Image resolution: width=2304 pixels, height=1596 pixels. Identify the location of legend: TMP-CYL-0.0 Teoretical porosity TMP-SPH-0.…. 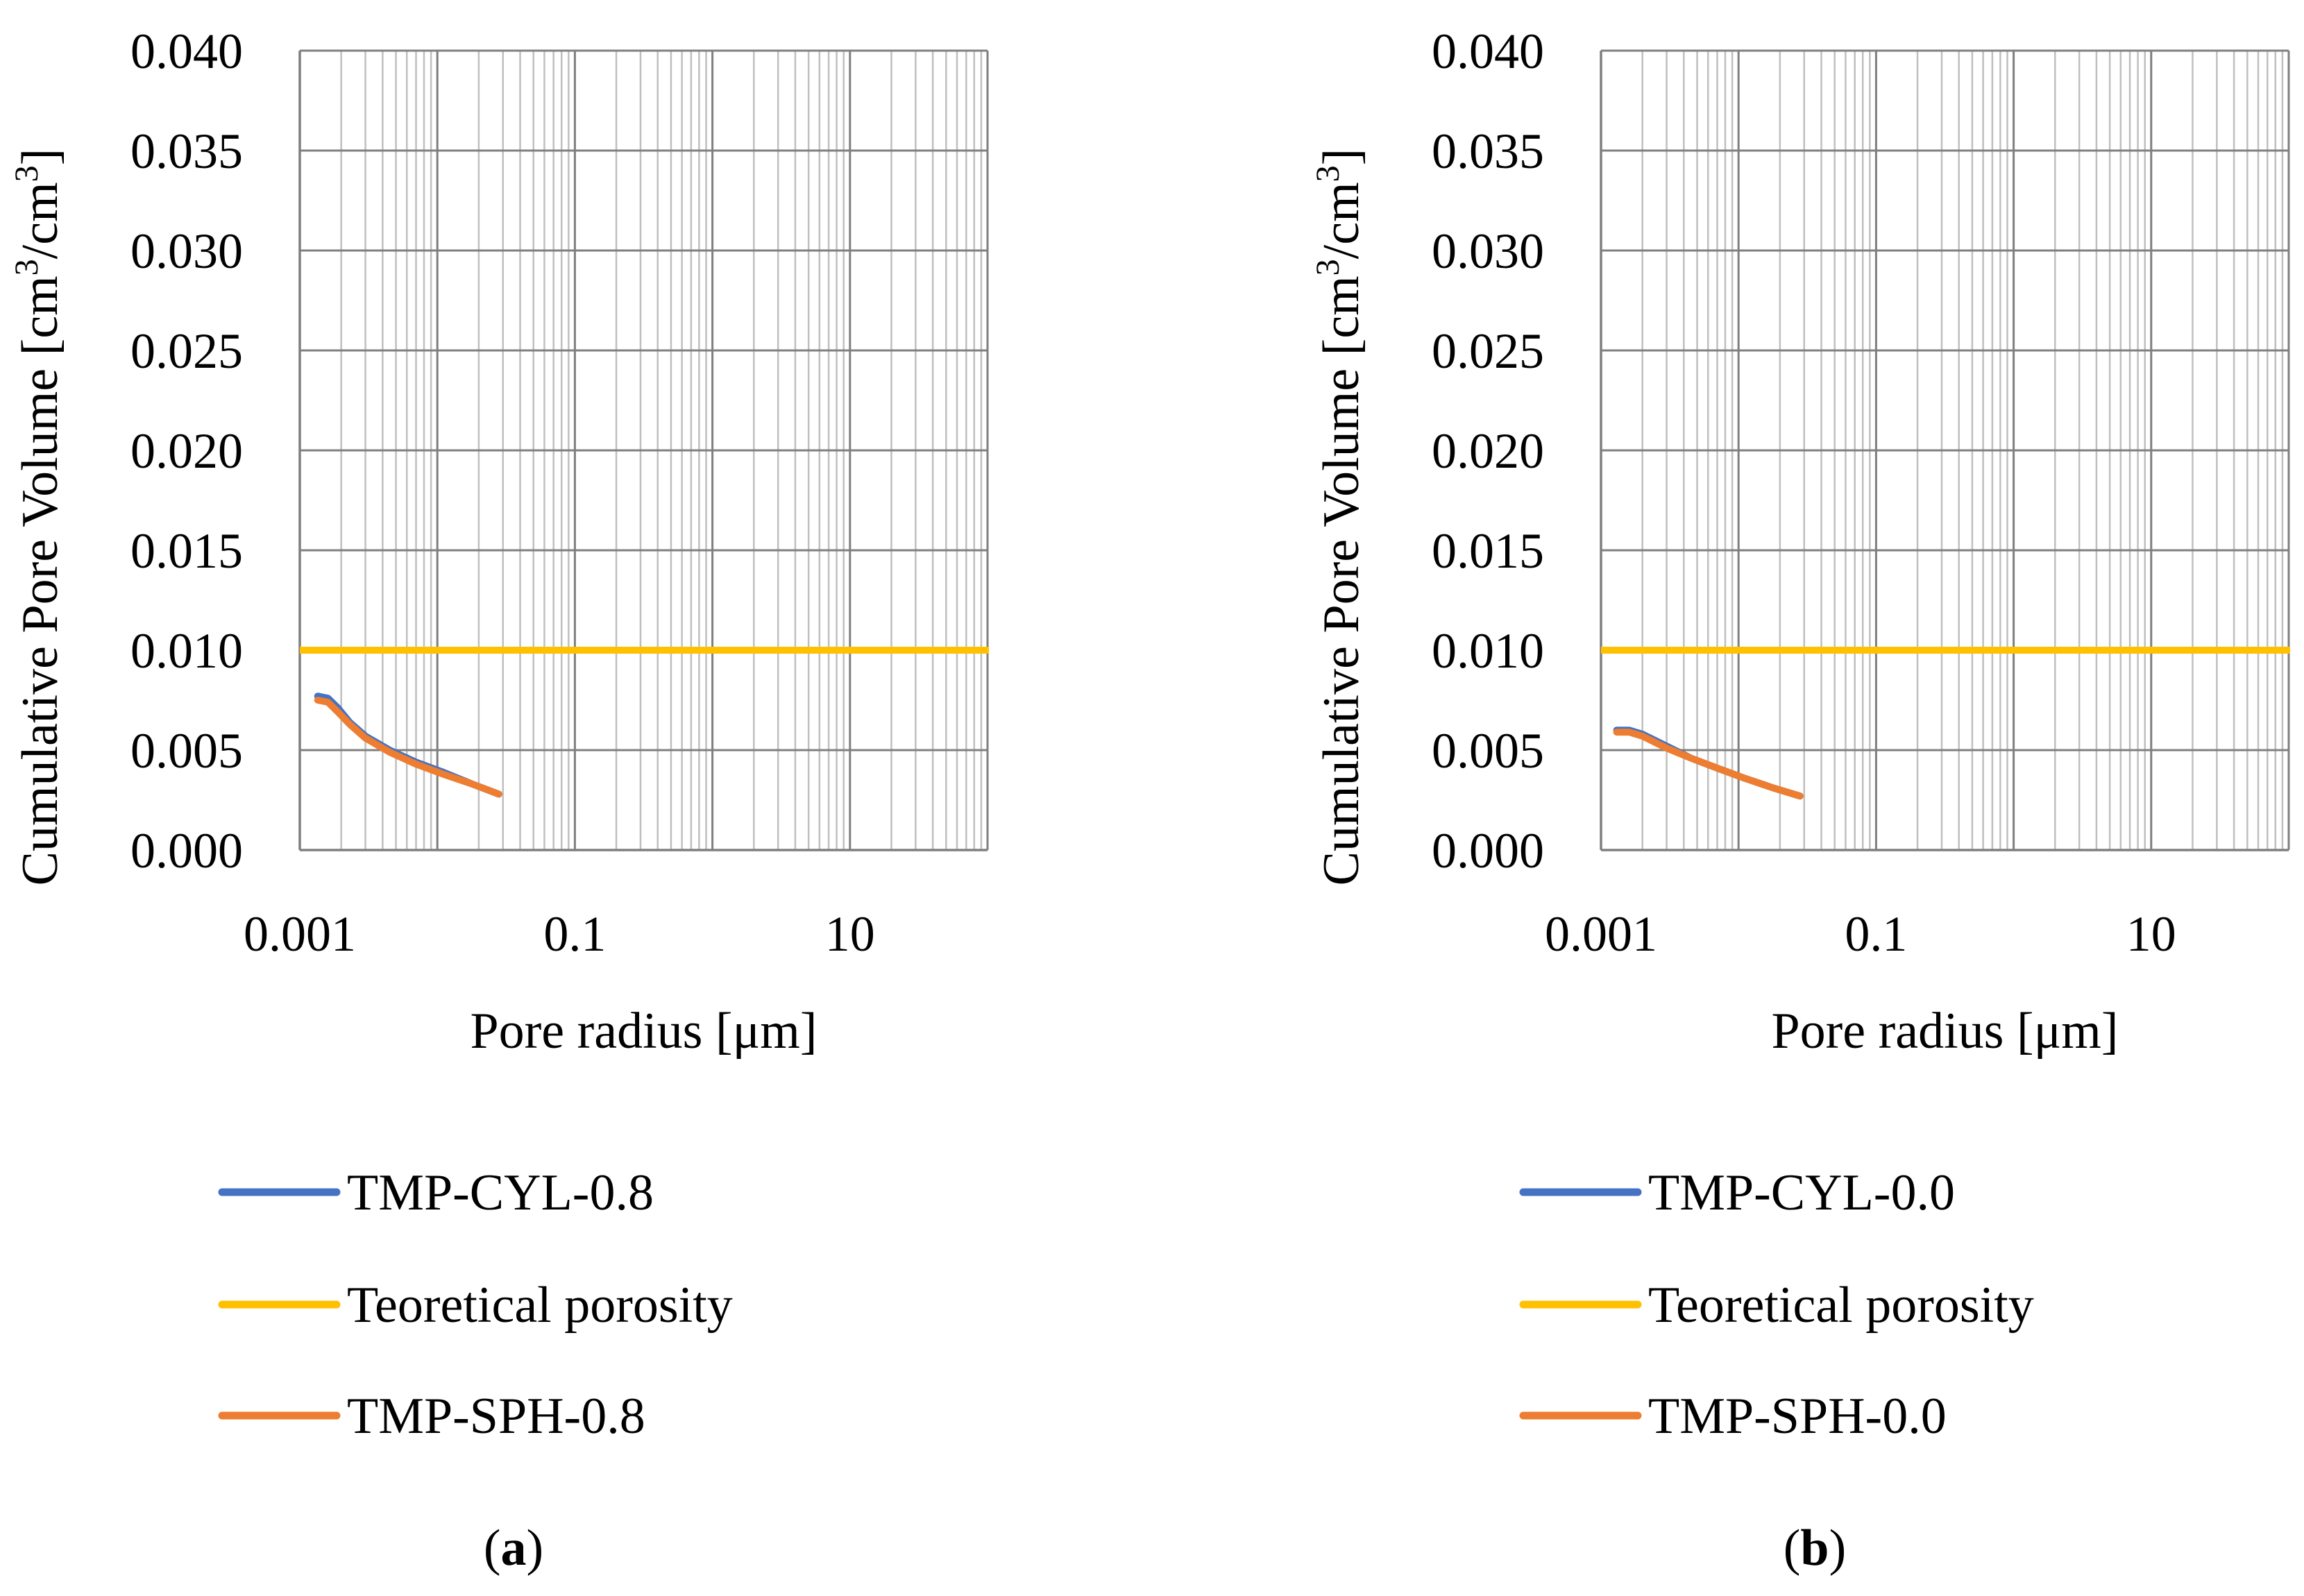
(1776, 1304).